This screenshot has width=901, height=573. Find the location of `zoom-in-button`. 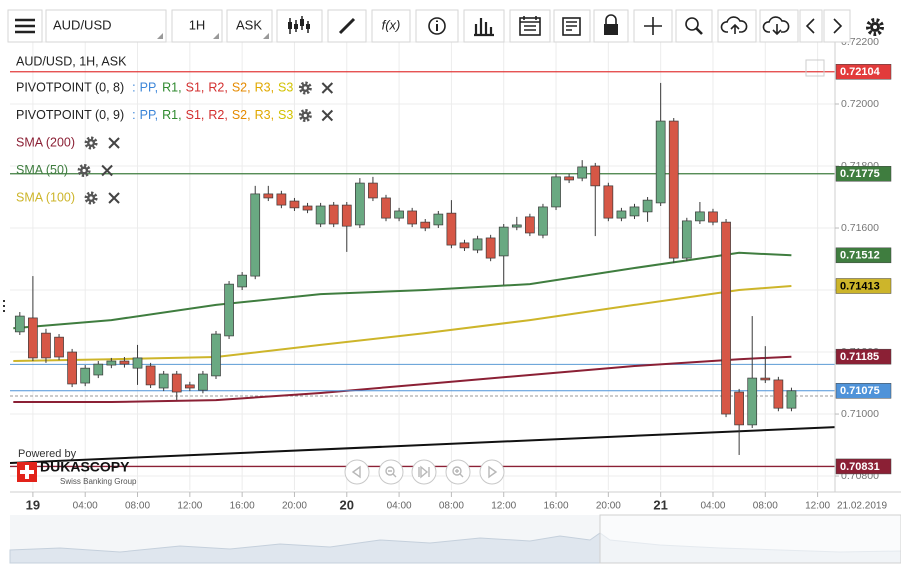

zoom-in-button is located at coordinates (458, 472).